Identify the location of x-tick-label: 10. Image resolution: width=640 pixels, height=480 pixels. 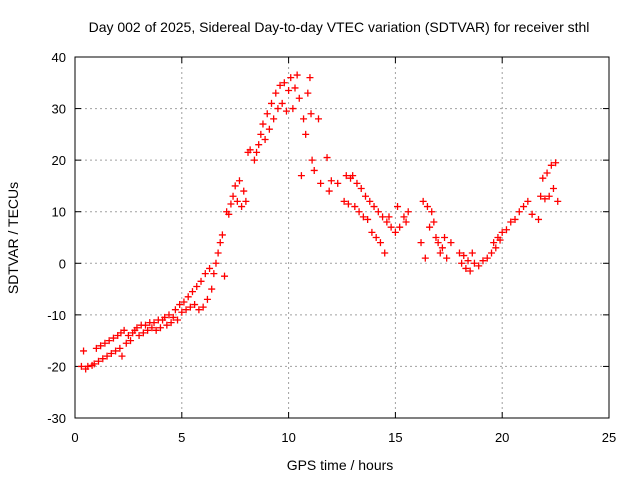
(288, 437).